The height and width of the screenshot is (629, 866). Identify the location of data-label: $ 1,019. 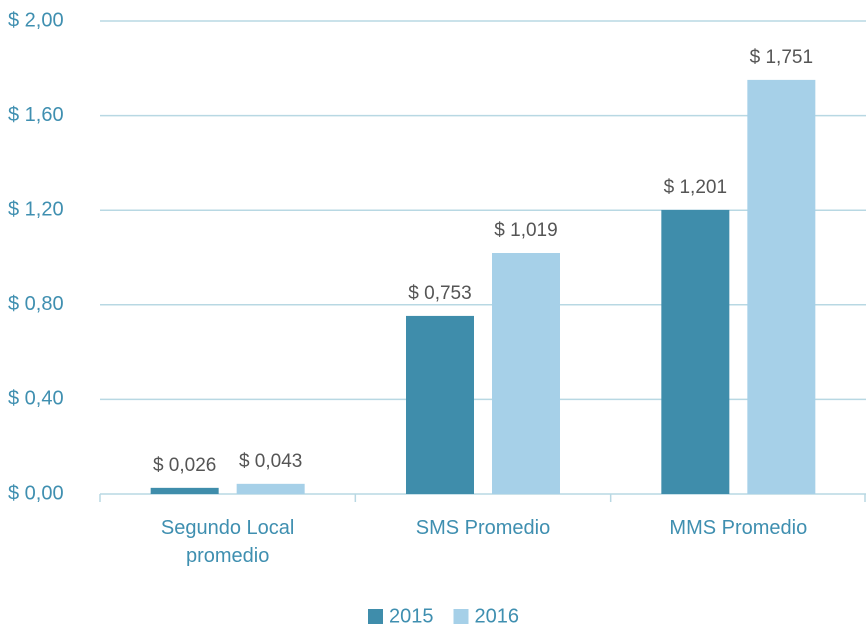
(525, 230).